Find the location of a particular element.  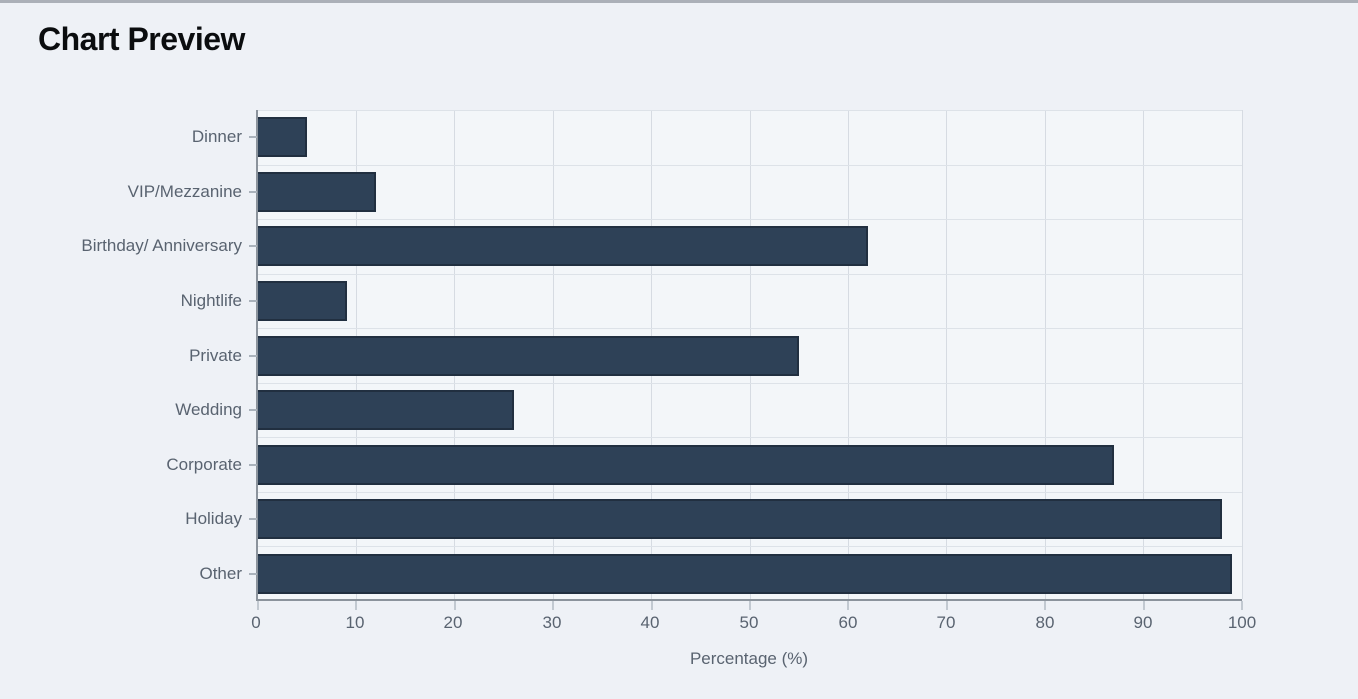

x-tick-label: 20 is located at coordinates (453, 622).